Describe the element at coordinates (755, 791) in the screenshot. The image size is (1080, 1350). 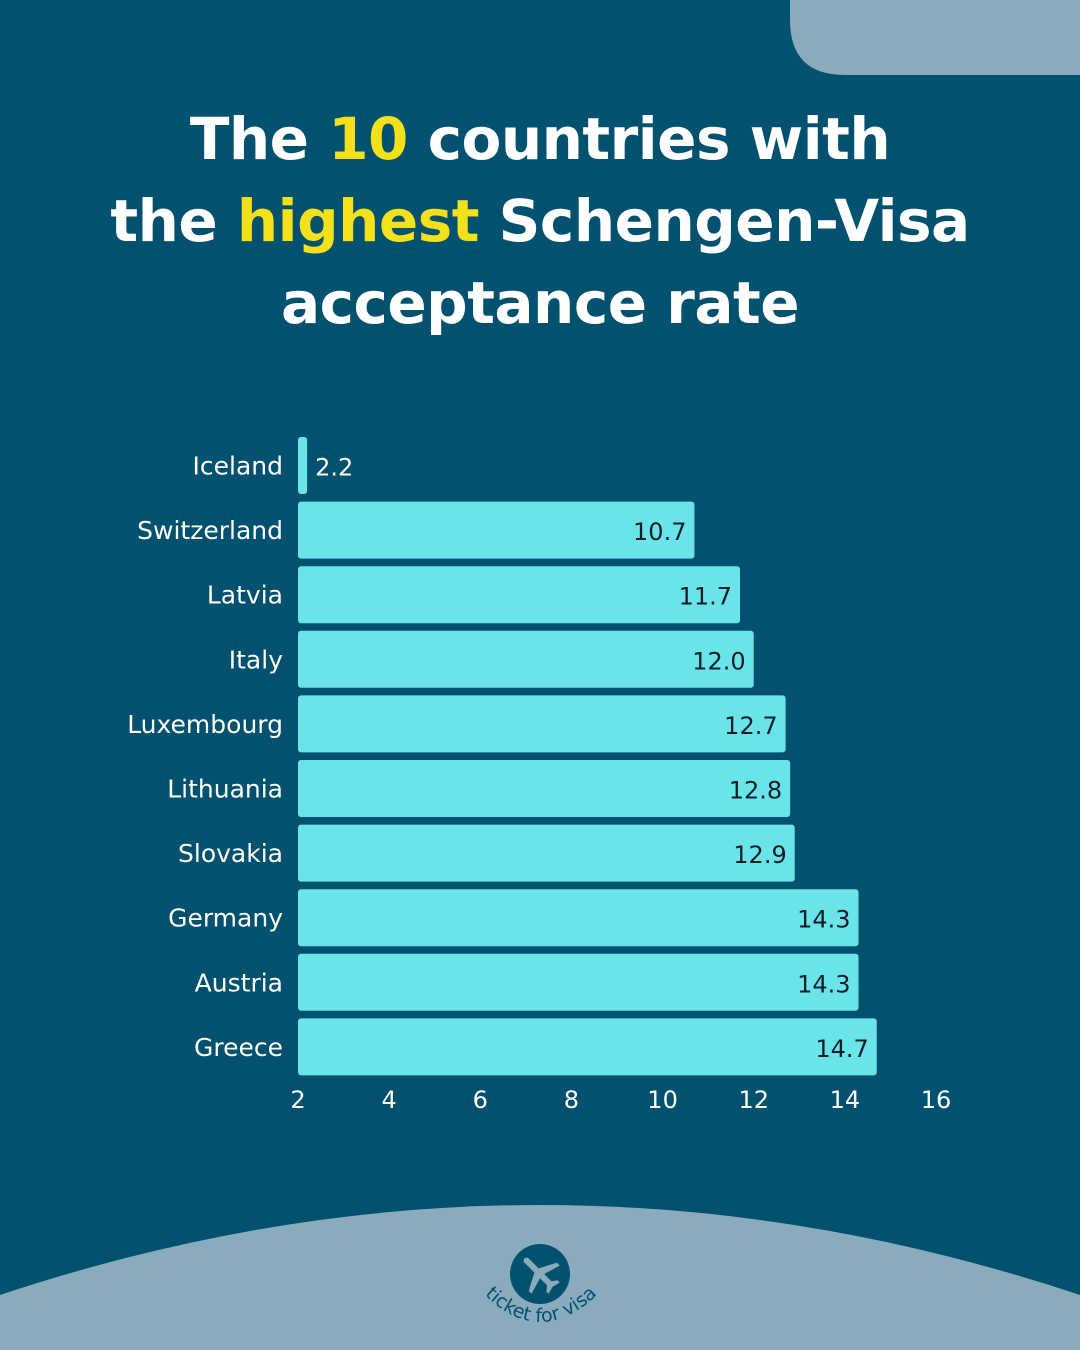
I see `value-label: 12.8` at that location.